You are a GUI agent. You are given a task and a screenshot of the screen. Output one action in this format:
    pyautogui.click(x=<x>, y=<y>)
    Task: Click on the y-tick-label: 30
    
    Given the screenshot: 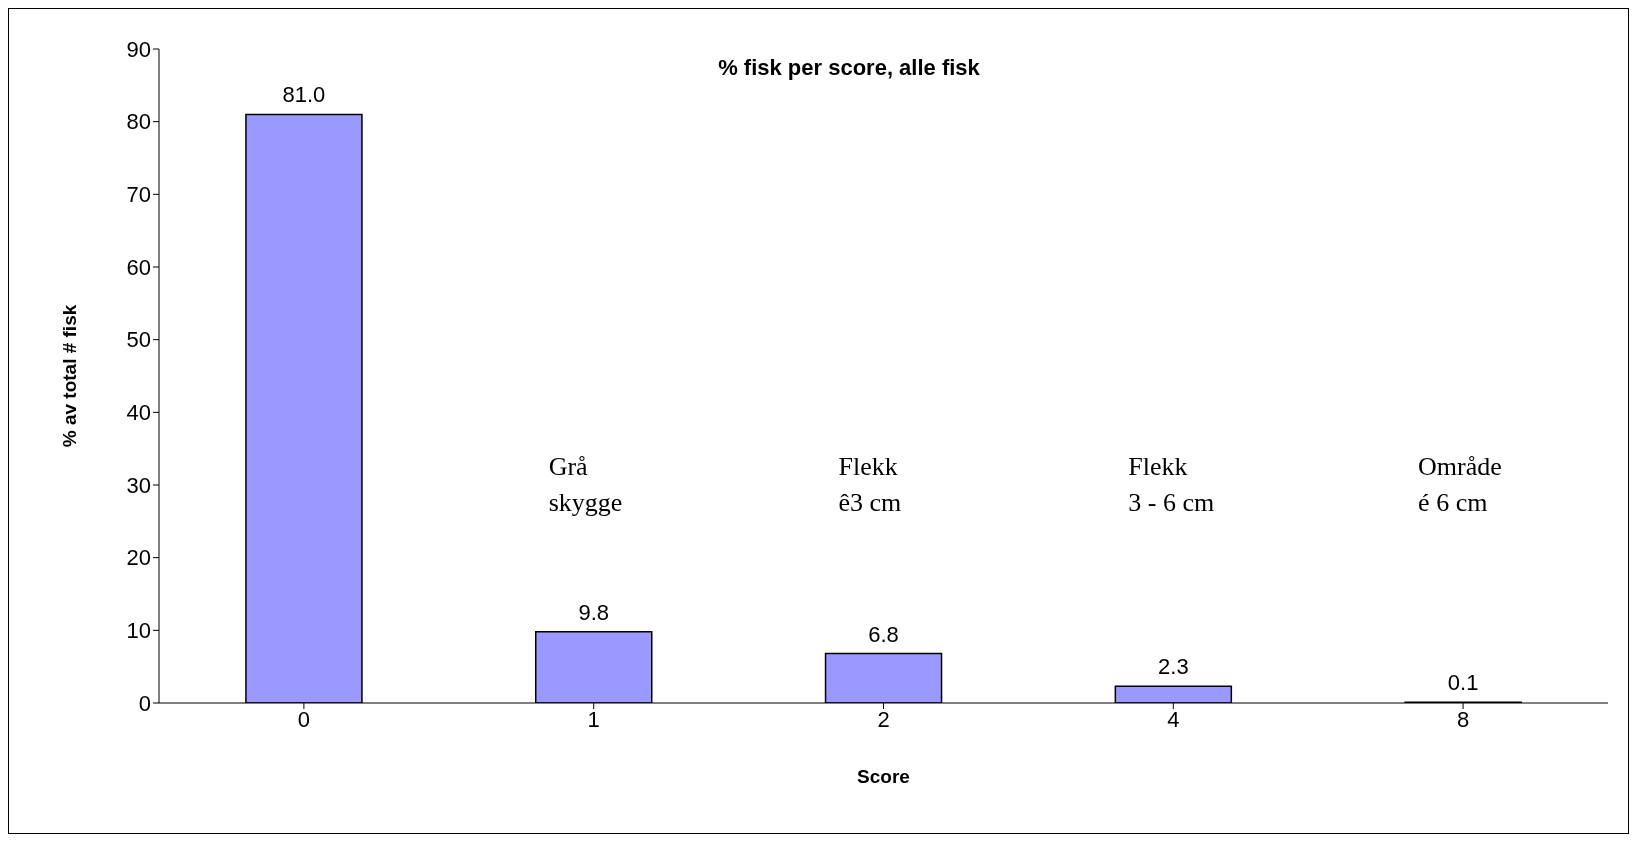 What is the action you would take?
    pyautogui.click(x=138, y=485)
    